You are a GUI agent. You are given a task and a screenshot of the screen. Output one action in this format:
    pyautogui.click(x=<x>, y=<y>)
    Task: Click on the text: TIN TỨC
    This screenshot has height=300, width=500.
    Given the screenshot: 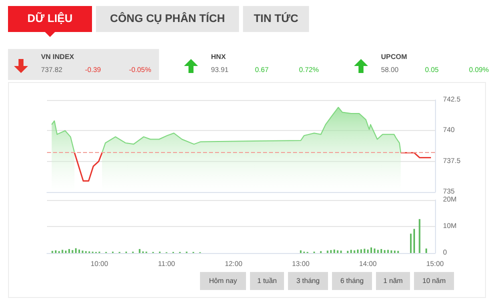 What is the action you would take?
    pyautogui.click(x=276, y=19)
    